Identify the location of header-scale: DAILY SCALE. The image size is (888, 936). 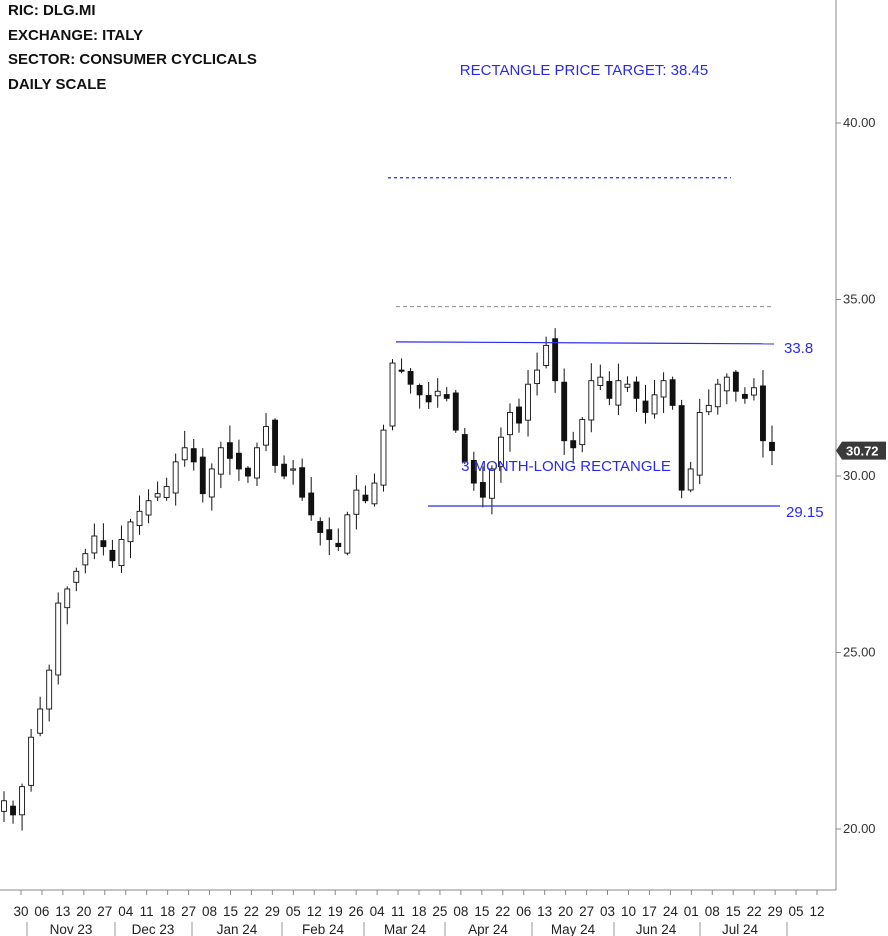
(57, 84).